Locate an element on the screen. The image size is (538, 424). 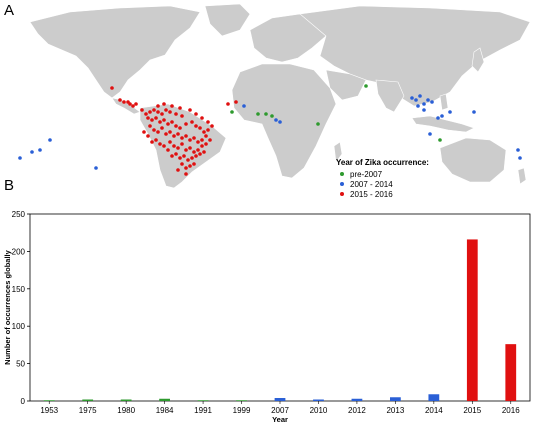
panel-b-label: B is located at coordinates (9, 185).